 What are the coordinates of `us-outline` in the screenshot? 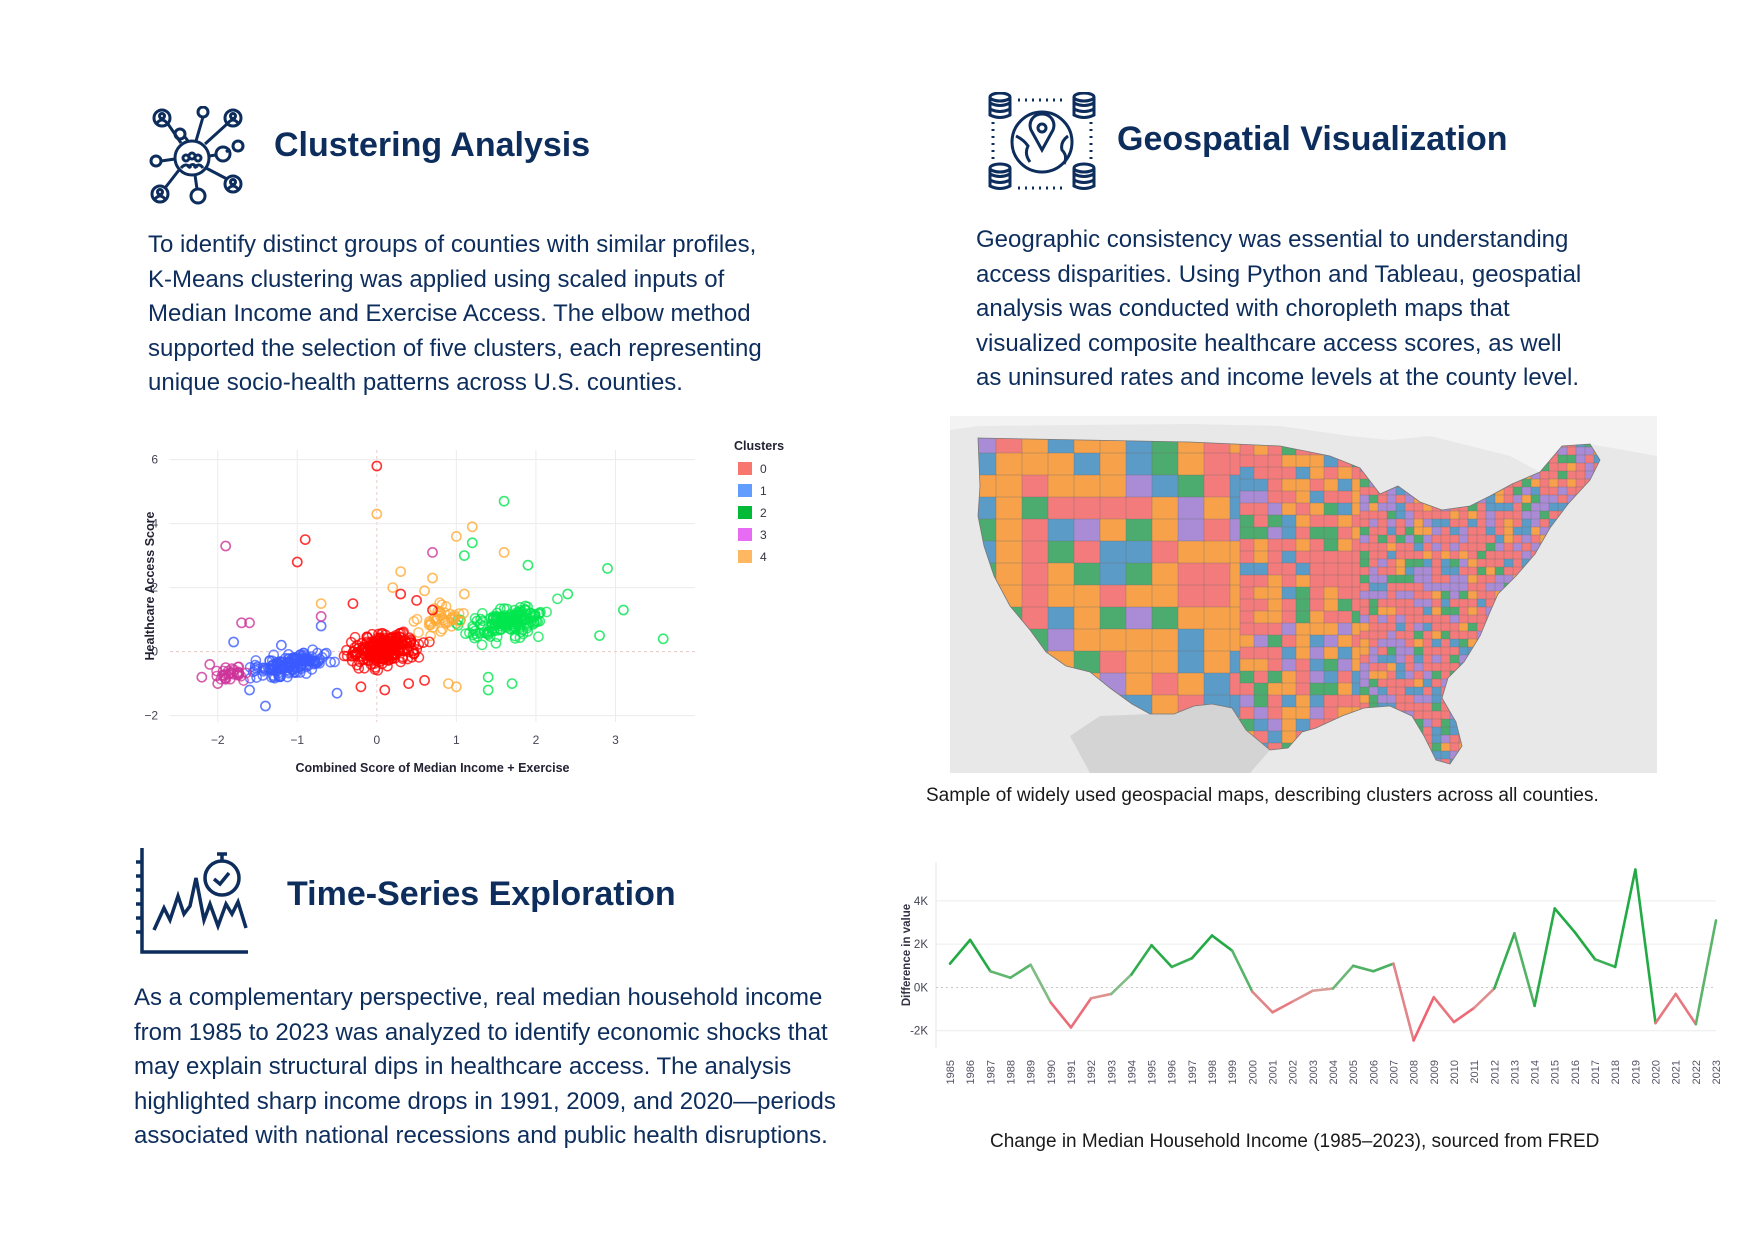 It's located at (1289, 601).